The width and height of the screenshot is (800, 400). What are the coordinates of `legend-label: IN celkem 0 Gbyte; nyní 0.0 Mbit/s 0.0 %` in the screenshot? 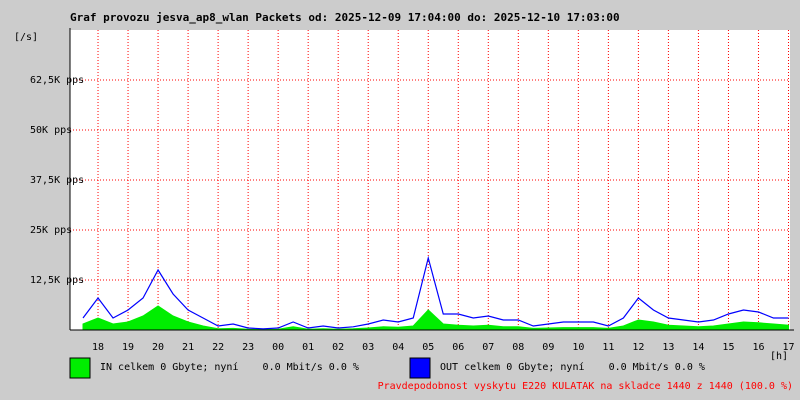 It's located at (229, 367).